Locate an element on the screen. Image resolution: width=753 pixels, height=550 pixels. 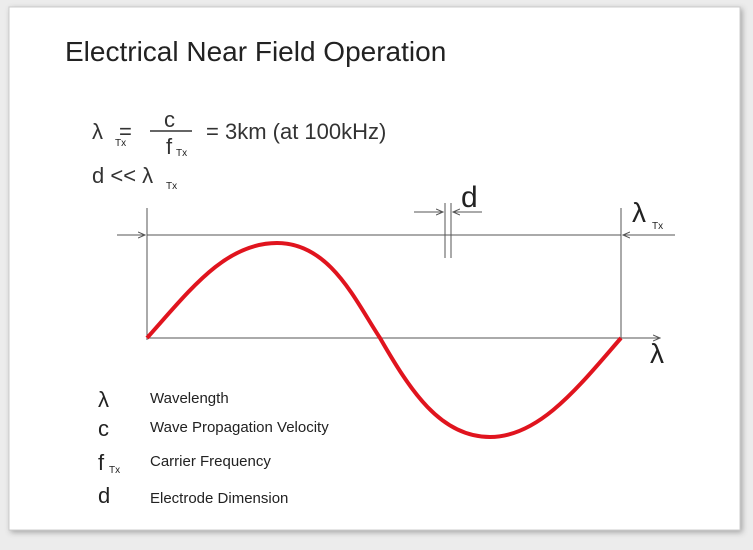
legend-description: Wavelength is located at coordinates (189, 398).